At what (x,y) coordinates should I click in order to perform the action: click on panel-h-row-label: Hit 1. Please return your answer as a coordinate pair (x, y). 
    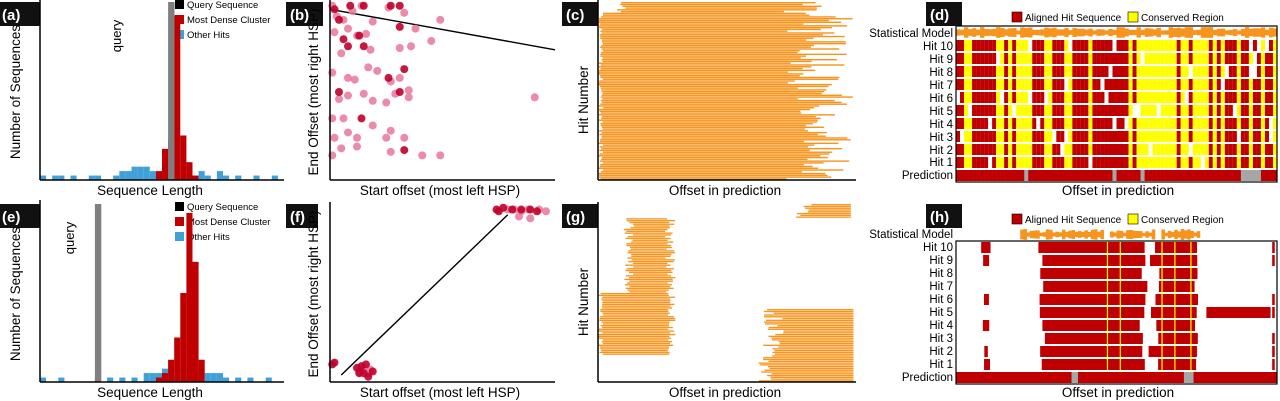
    Looking at the image, I should click on (941, 365).